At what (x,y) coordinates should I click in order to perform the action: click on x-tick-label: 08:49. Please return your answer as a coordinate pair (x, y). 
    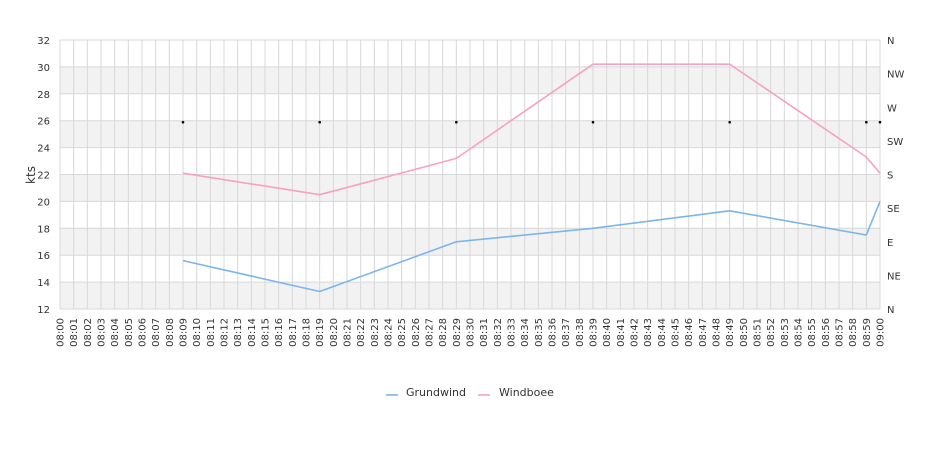
    Looking at the image, I should click on (730, 332).